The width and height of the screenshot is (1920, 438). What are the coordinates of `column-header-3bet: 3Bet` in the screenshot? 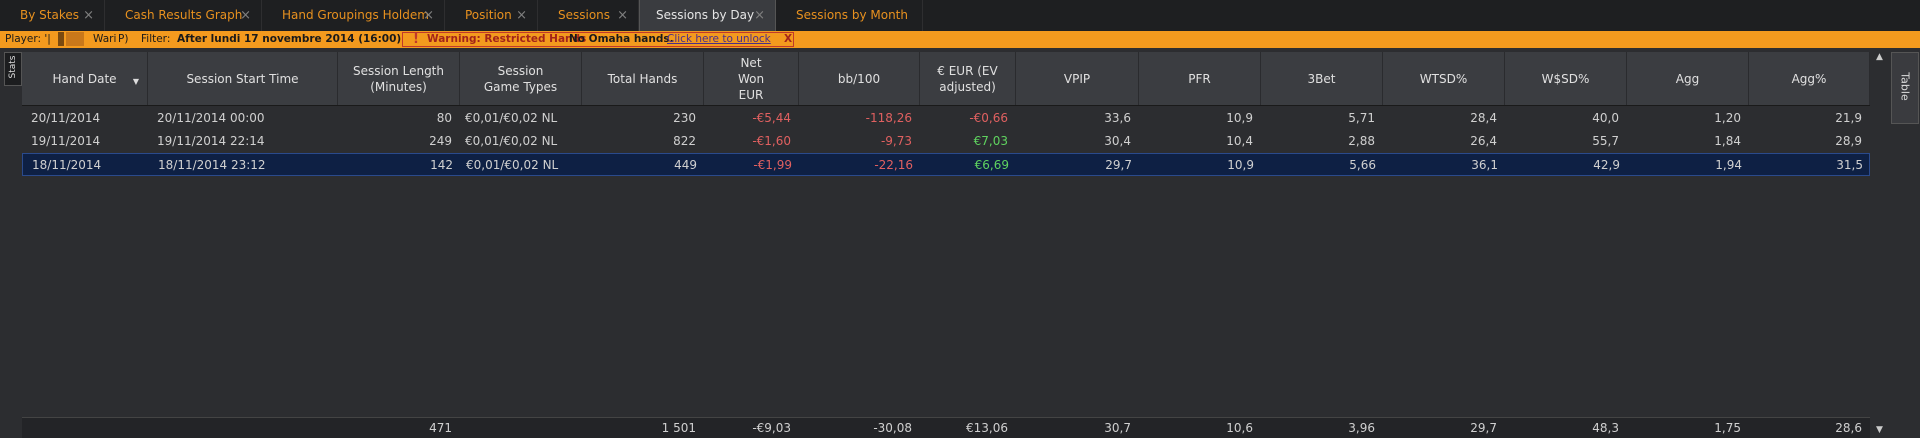 It's located at (1322, 78).